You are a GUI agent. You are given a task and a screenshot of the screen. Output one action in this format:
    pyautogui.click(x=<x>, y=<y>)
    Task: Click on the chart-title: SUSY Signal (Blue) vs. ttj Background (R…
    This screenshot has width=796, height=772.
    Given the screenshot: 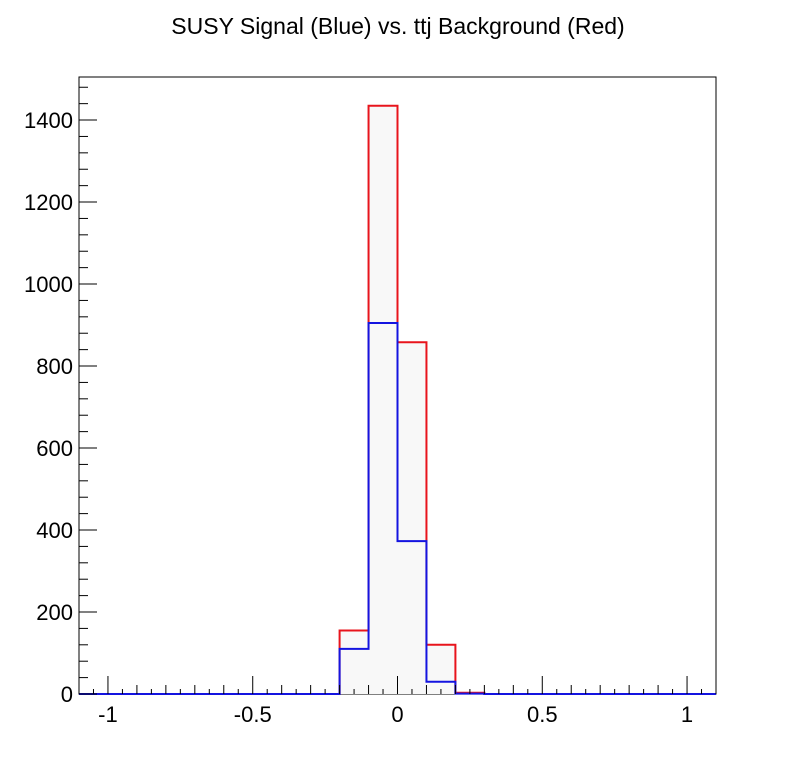 What is the action you would take?
    pyautogui.click(x=398, y=26)
    